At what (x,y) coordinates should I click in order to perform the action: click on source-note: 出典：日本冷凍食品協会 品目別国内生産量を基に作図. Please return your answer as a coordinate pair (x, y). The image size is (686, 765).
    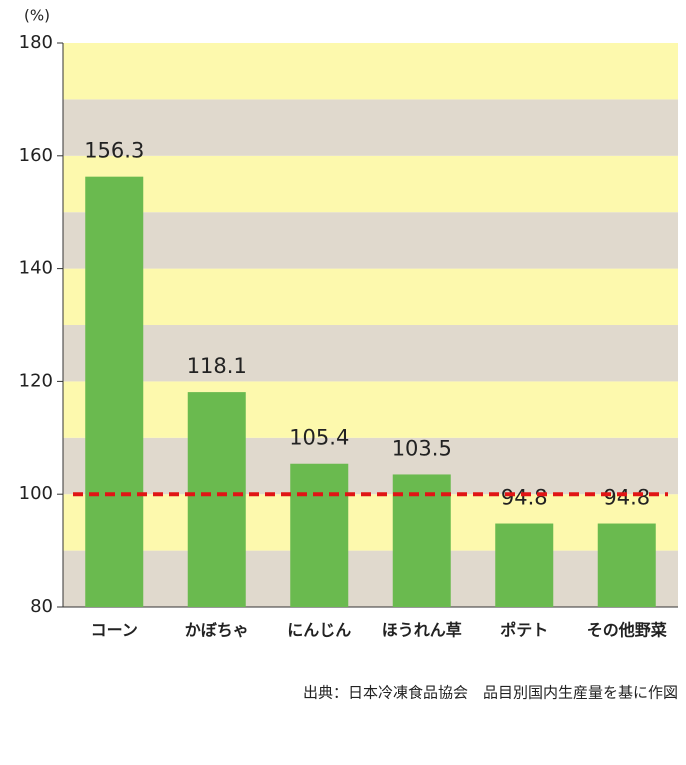
    Looking at the image, I should click on (490, 693).